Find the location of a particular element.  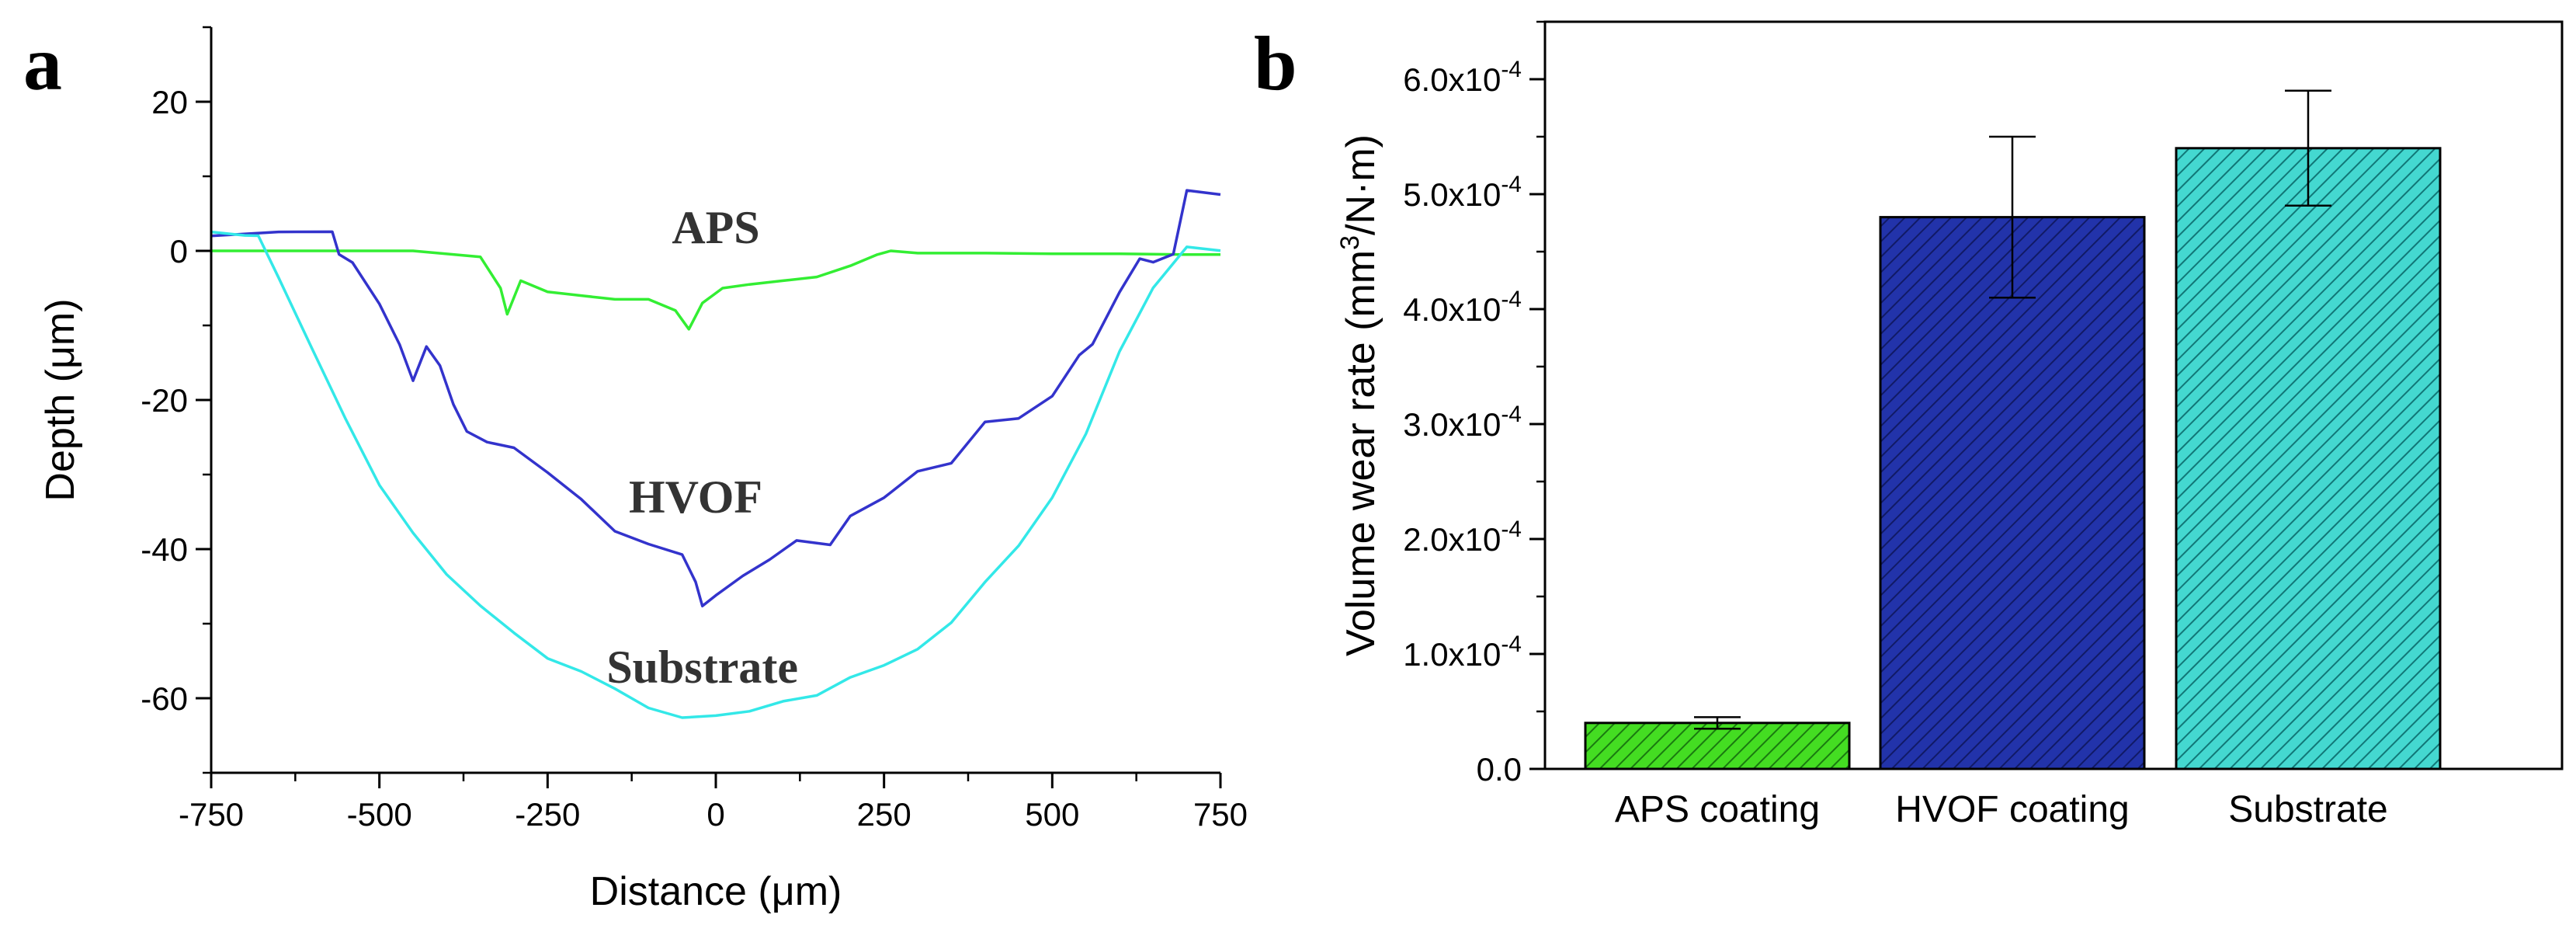

panel-a-x-axis-title: Distance (μm) is located at coordinates (716, 891).